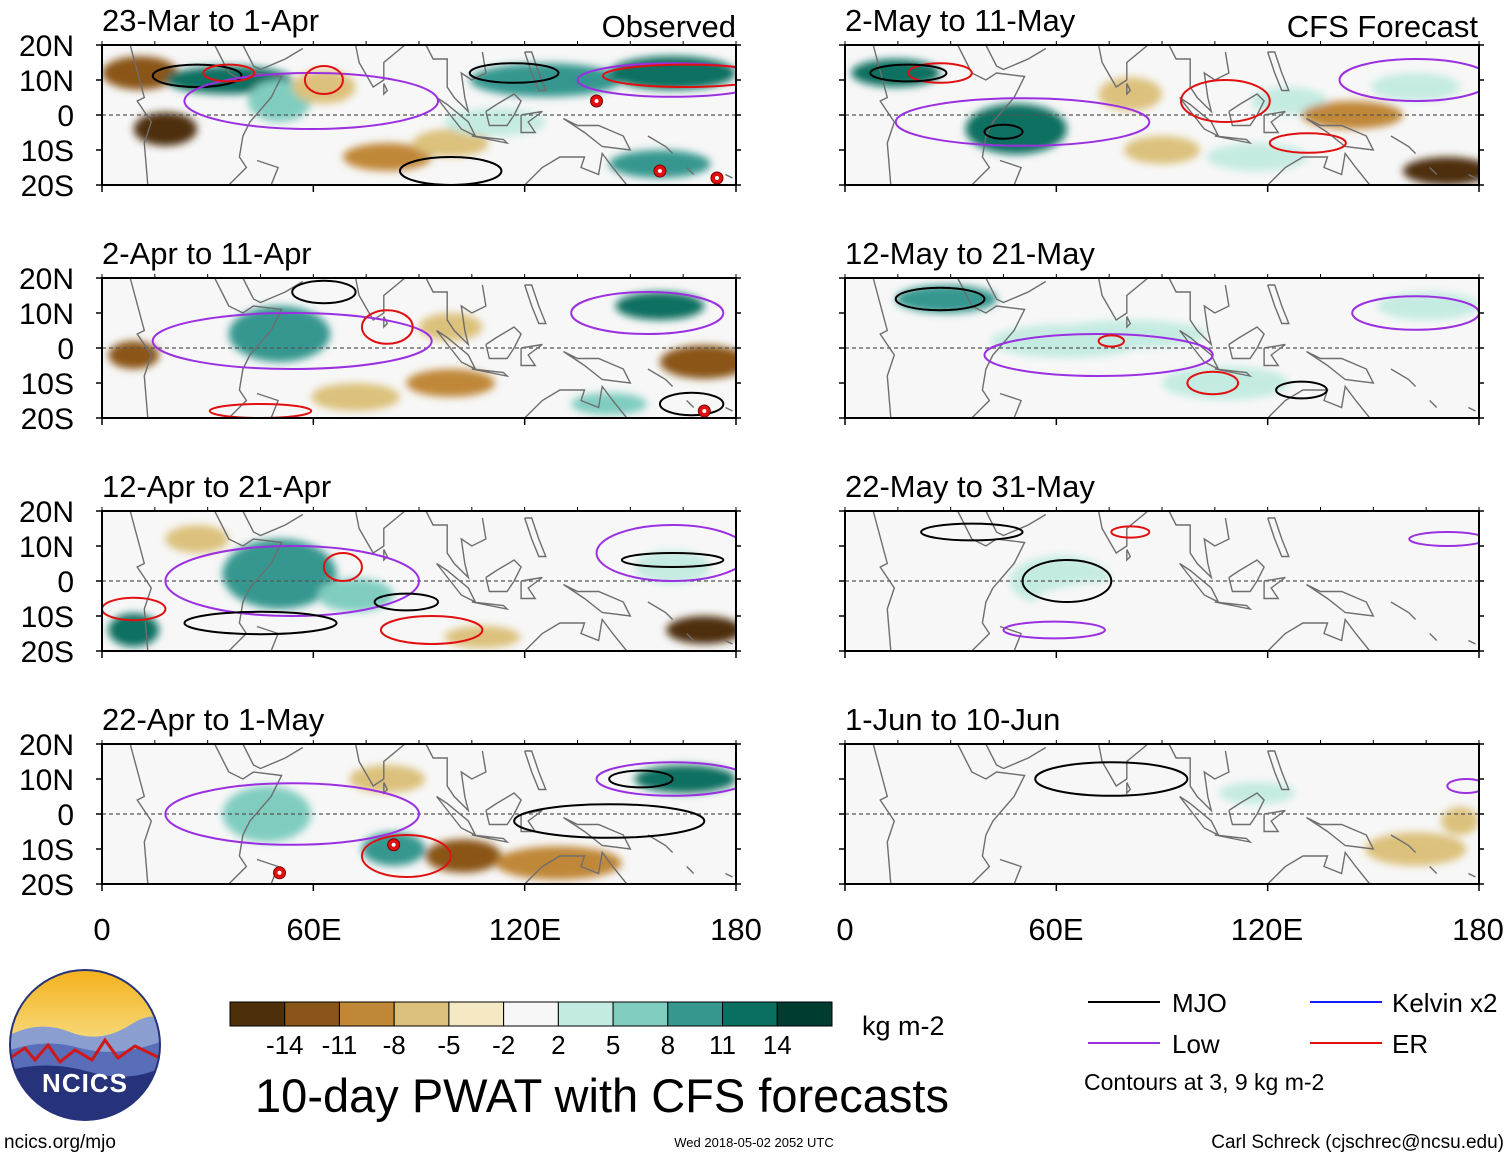  I want to click on colorbar-tick-label: 11, so click(722, 1045).